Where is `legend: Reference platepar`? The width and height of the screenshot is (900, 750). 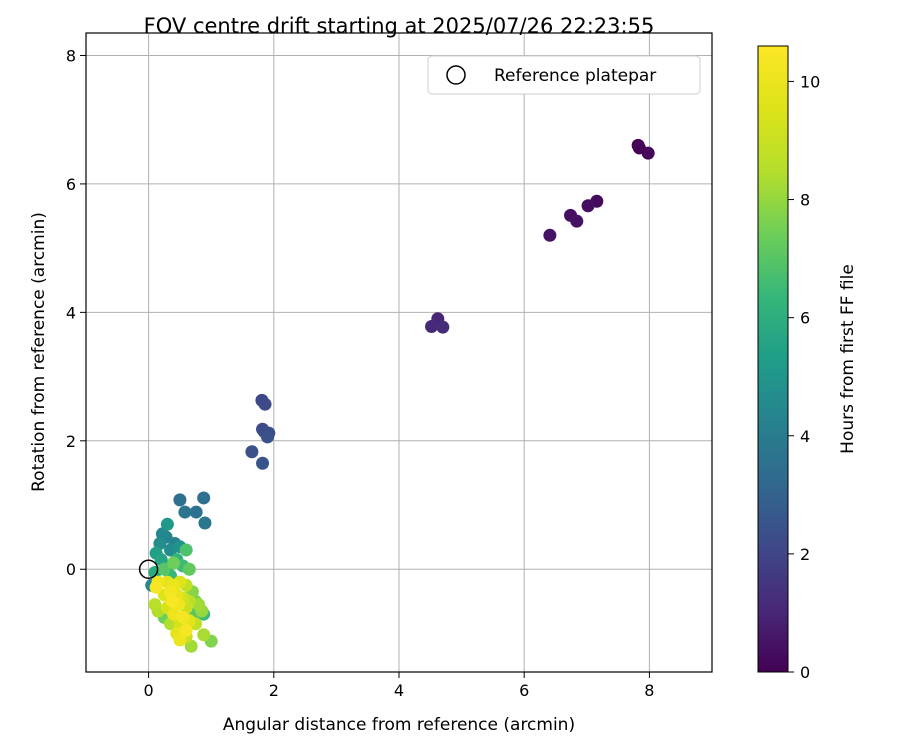 legend: Reference platepar is located at coordinates (564, 75).